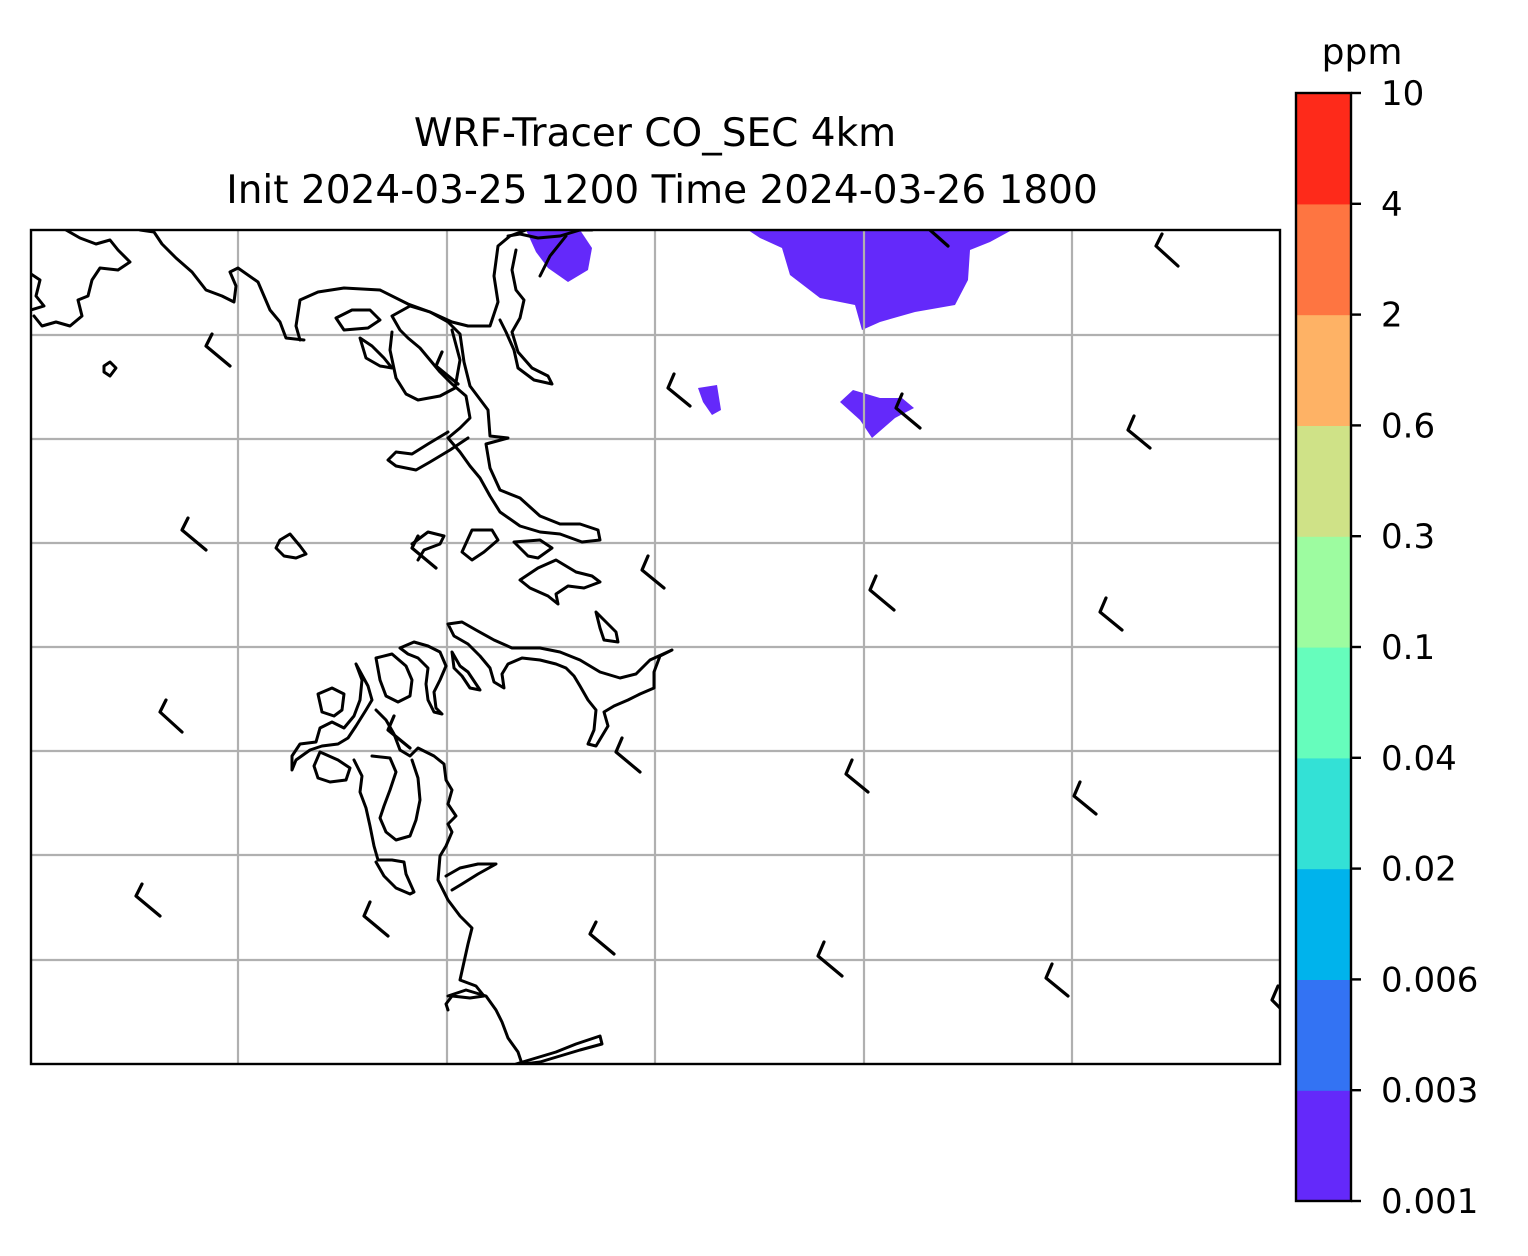  Describe the element at coordinates (1419, 759) in the screenshot. I see `colorbar-tick-label: 0.04` at that location.